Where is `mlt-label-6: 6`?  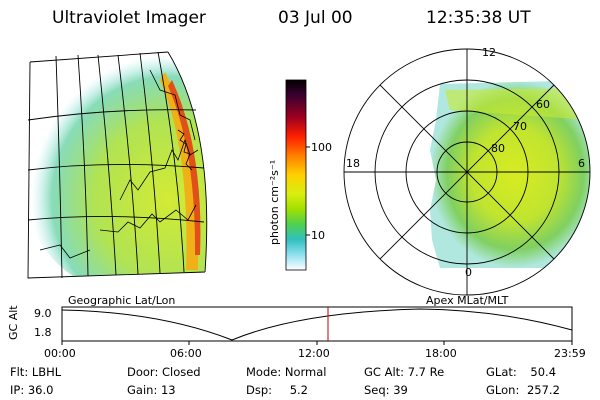
mlt-label-6: 6 is located at coordinates (581, 163).